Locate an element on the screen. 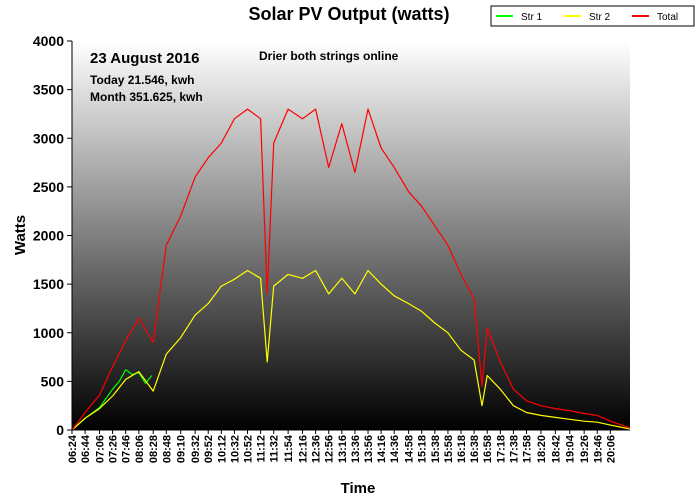  x-tick-label: 13:36 is located at coordinates (356, 449).